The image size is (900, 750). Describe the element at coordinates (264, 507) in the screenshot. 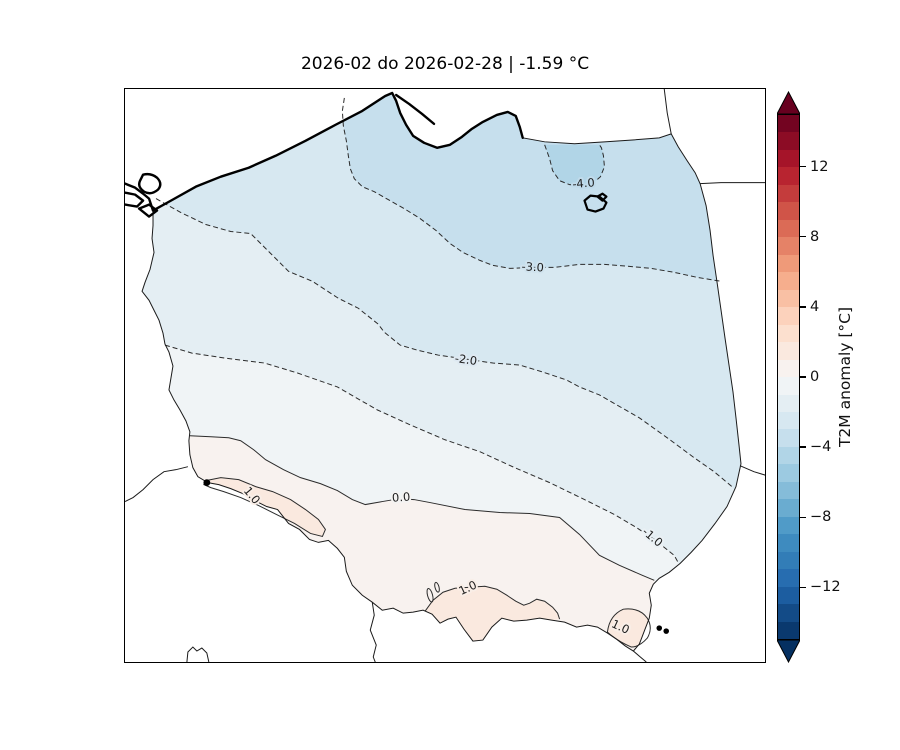

I see `contour-line-plus1-sudetes` at that location.